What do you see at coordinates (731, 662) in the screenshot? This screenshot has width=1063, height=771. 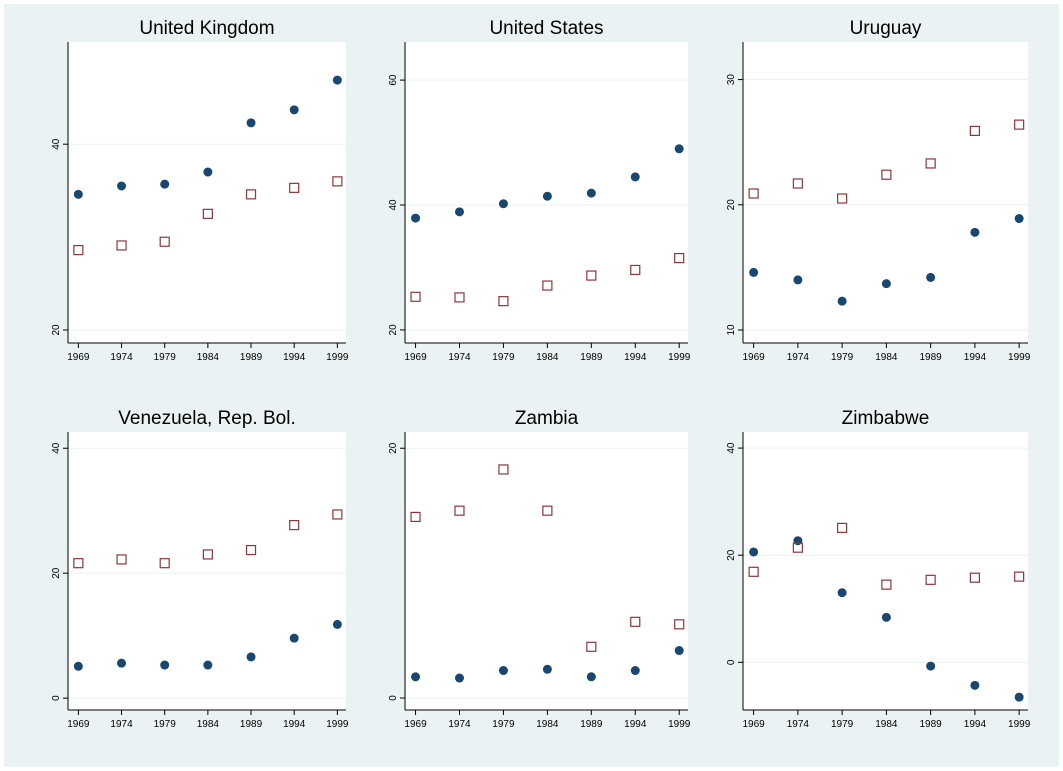 I see `y-tick-label: 0` at bounding box center [731, 662].